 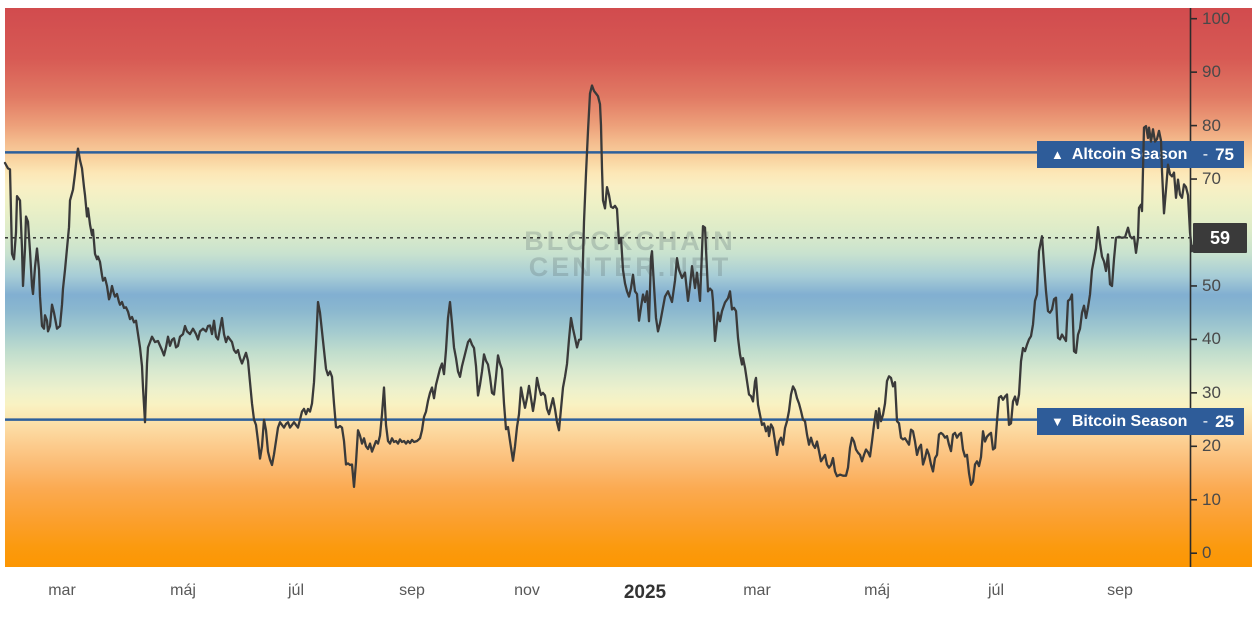 I want to click on watermark: BLOCKCHAIN CENTER.NET, so click(x=630, y=254).